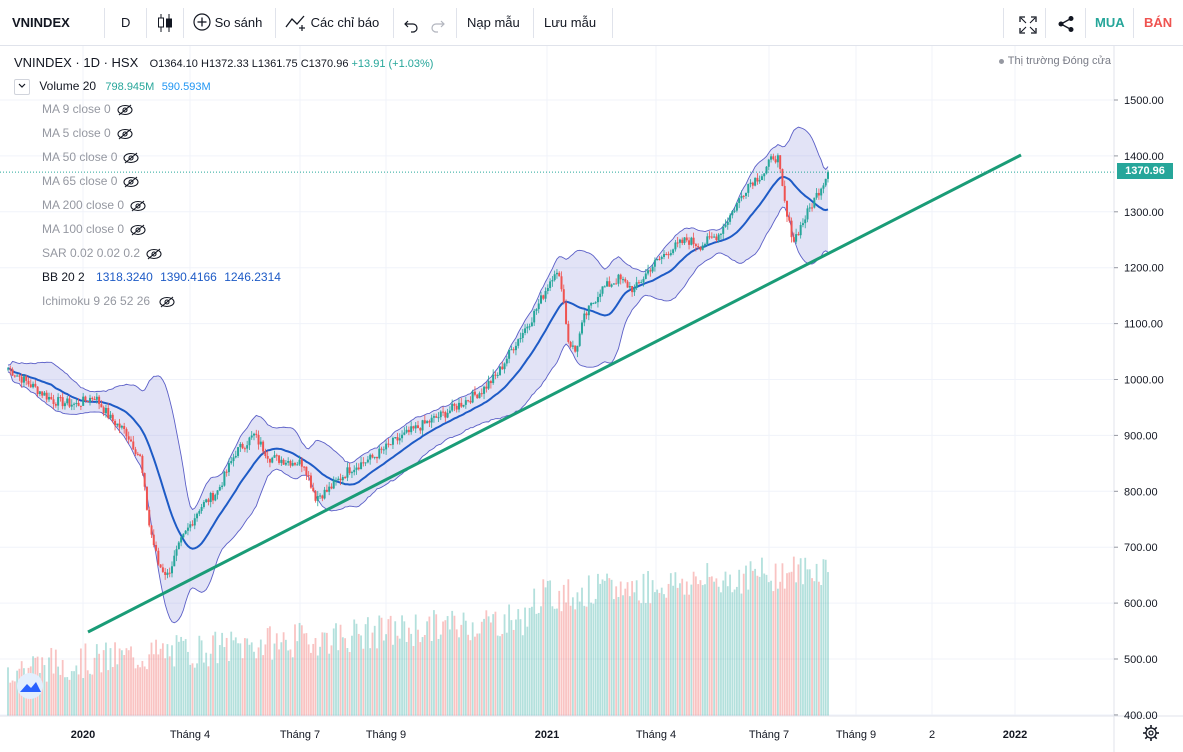 This screenshot has width=1183, height=752. I want to click on indicator-label: MA 50 close 0, so click(80, 157).